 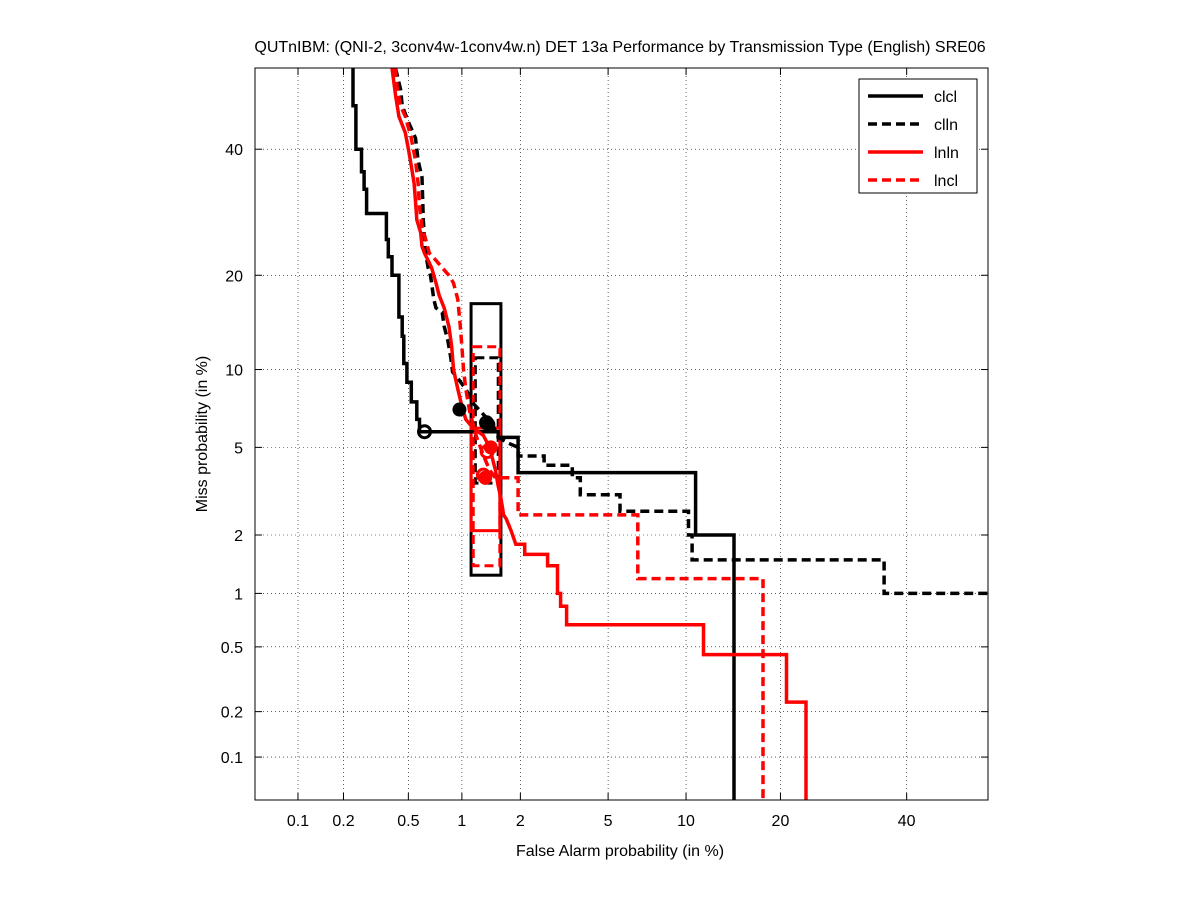 I want to click on y-tick-label: 1, so click(x=238, y=594).